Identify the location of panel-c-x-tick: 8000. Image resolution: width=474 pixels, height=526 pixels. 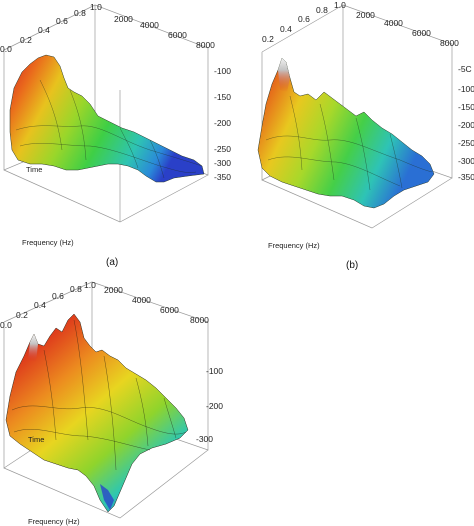
(199, 320).